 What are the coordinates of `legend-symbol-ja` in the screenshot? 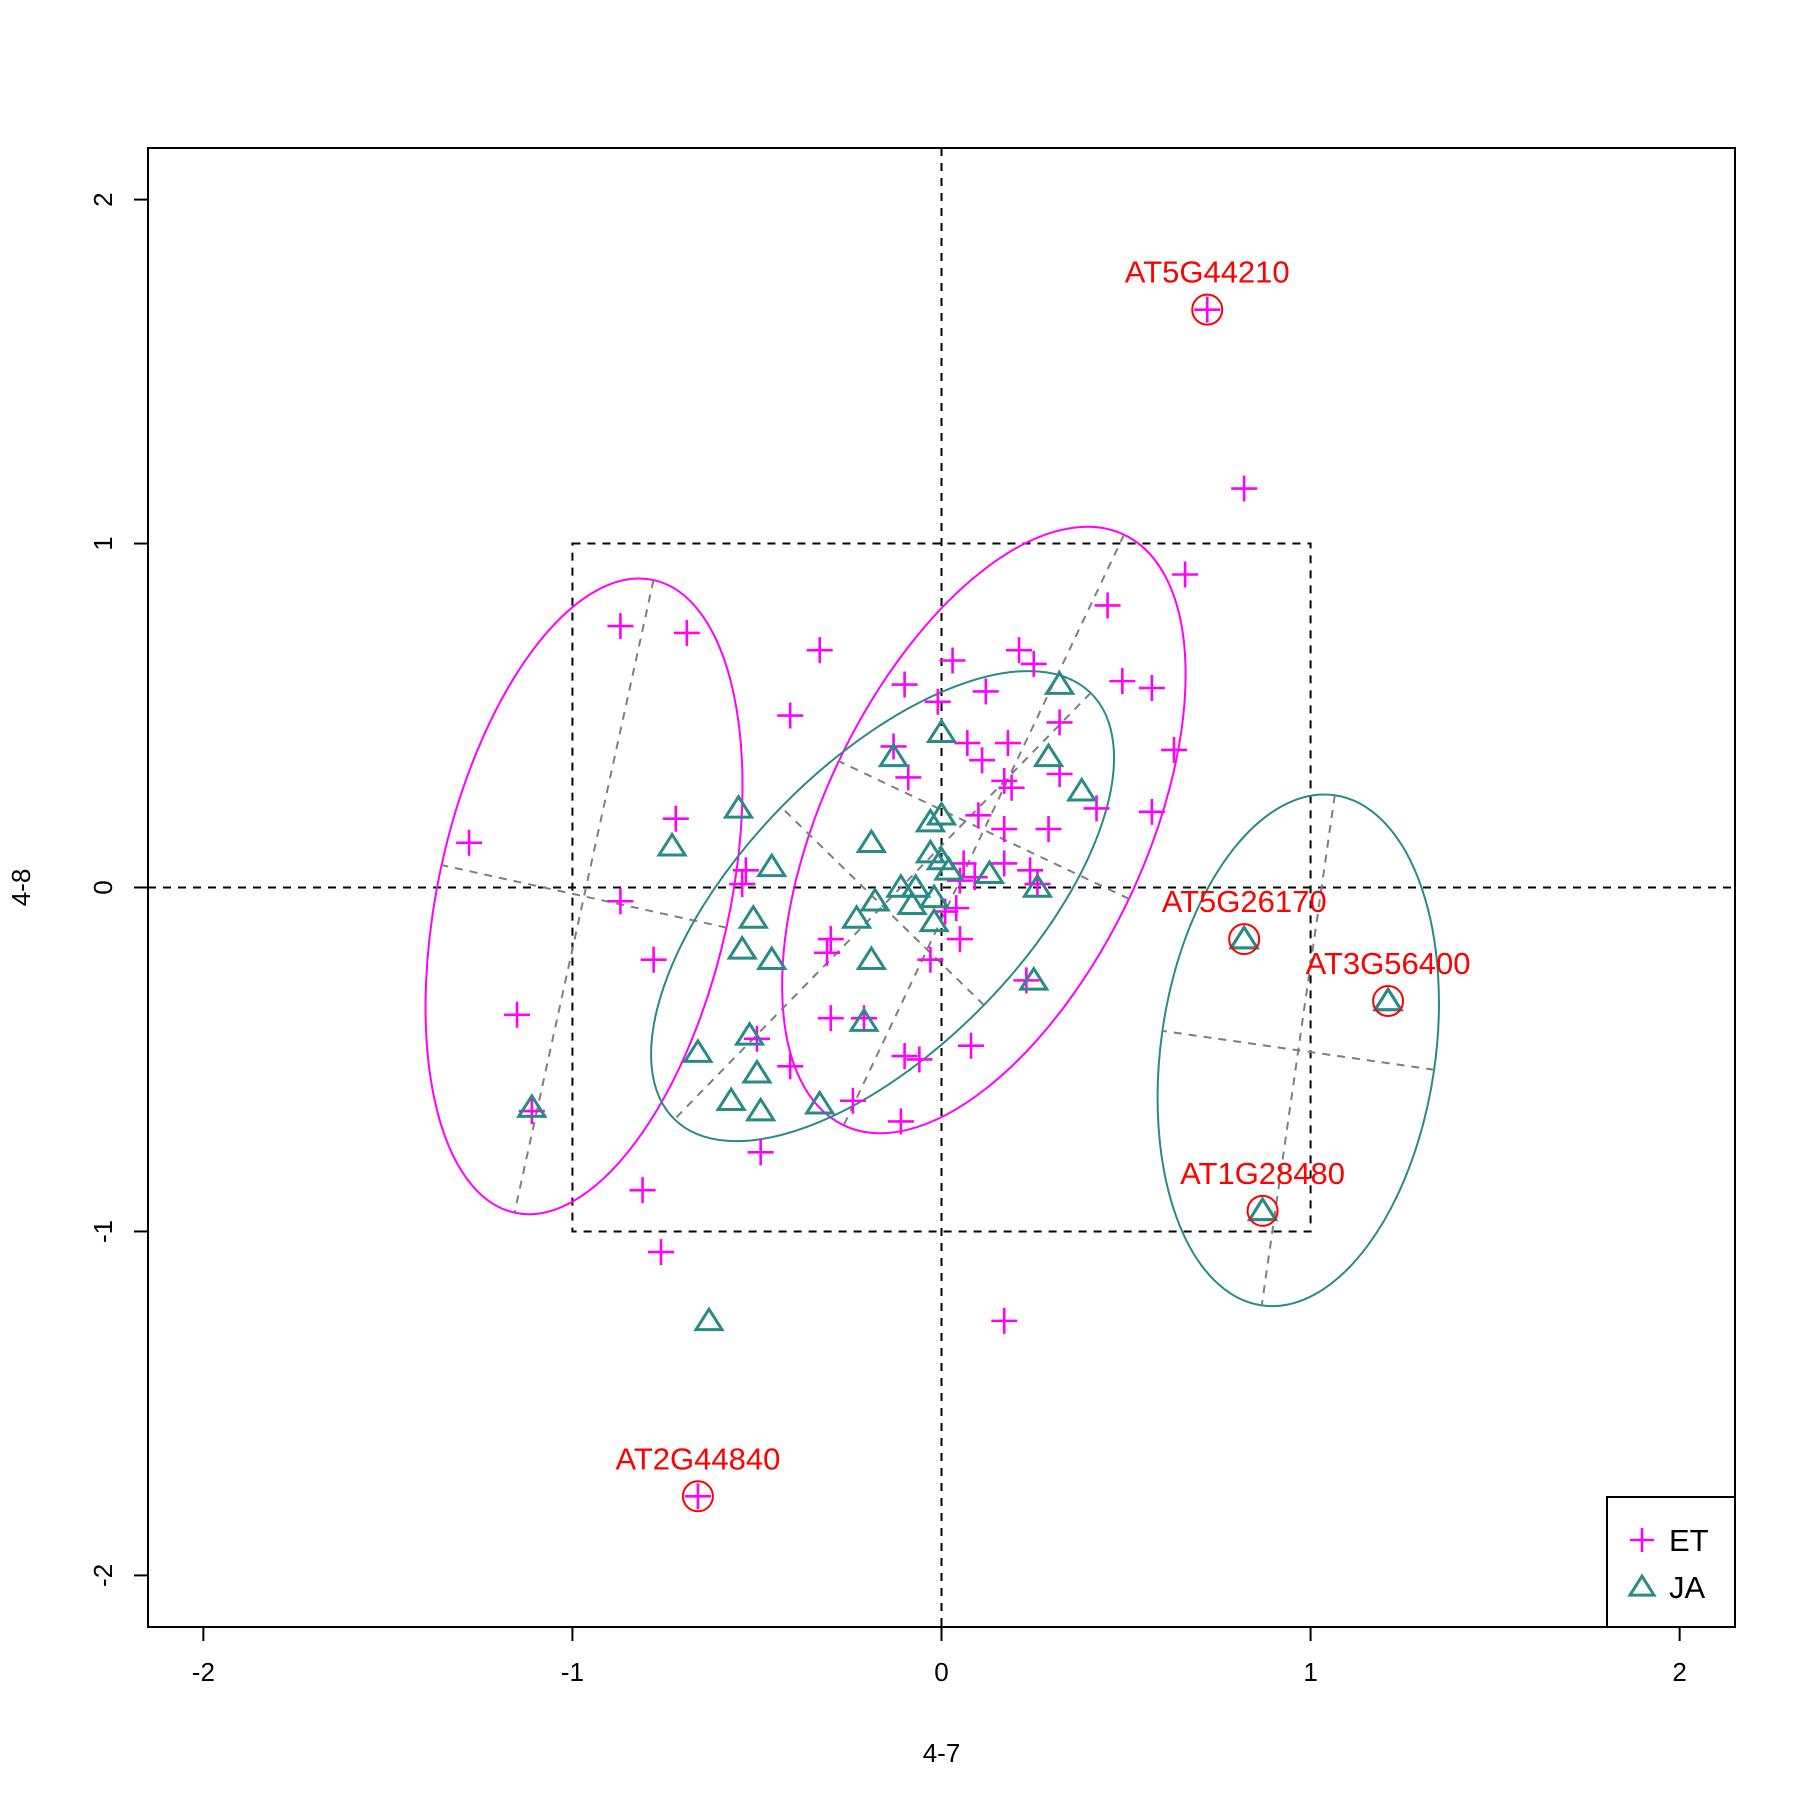 It's located at (1642, 1585).